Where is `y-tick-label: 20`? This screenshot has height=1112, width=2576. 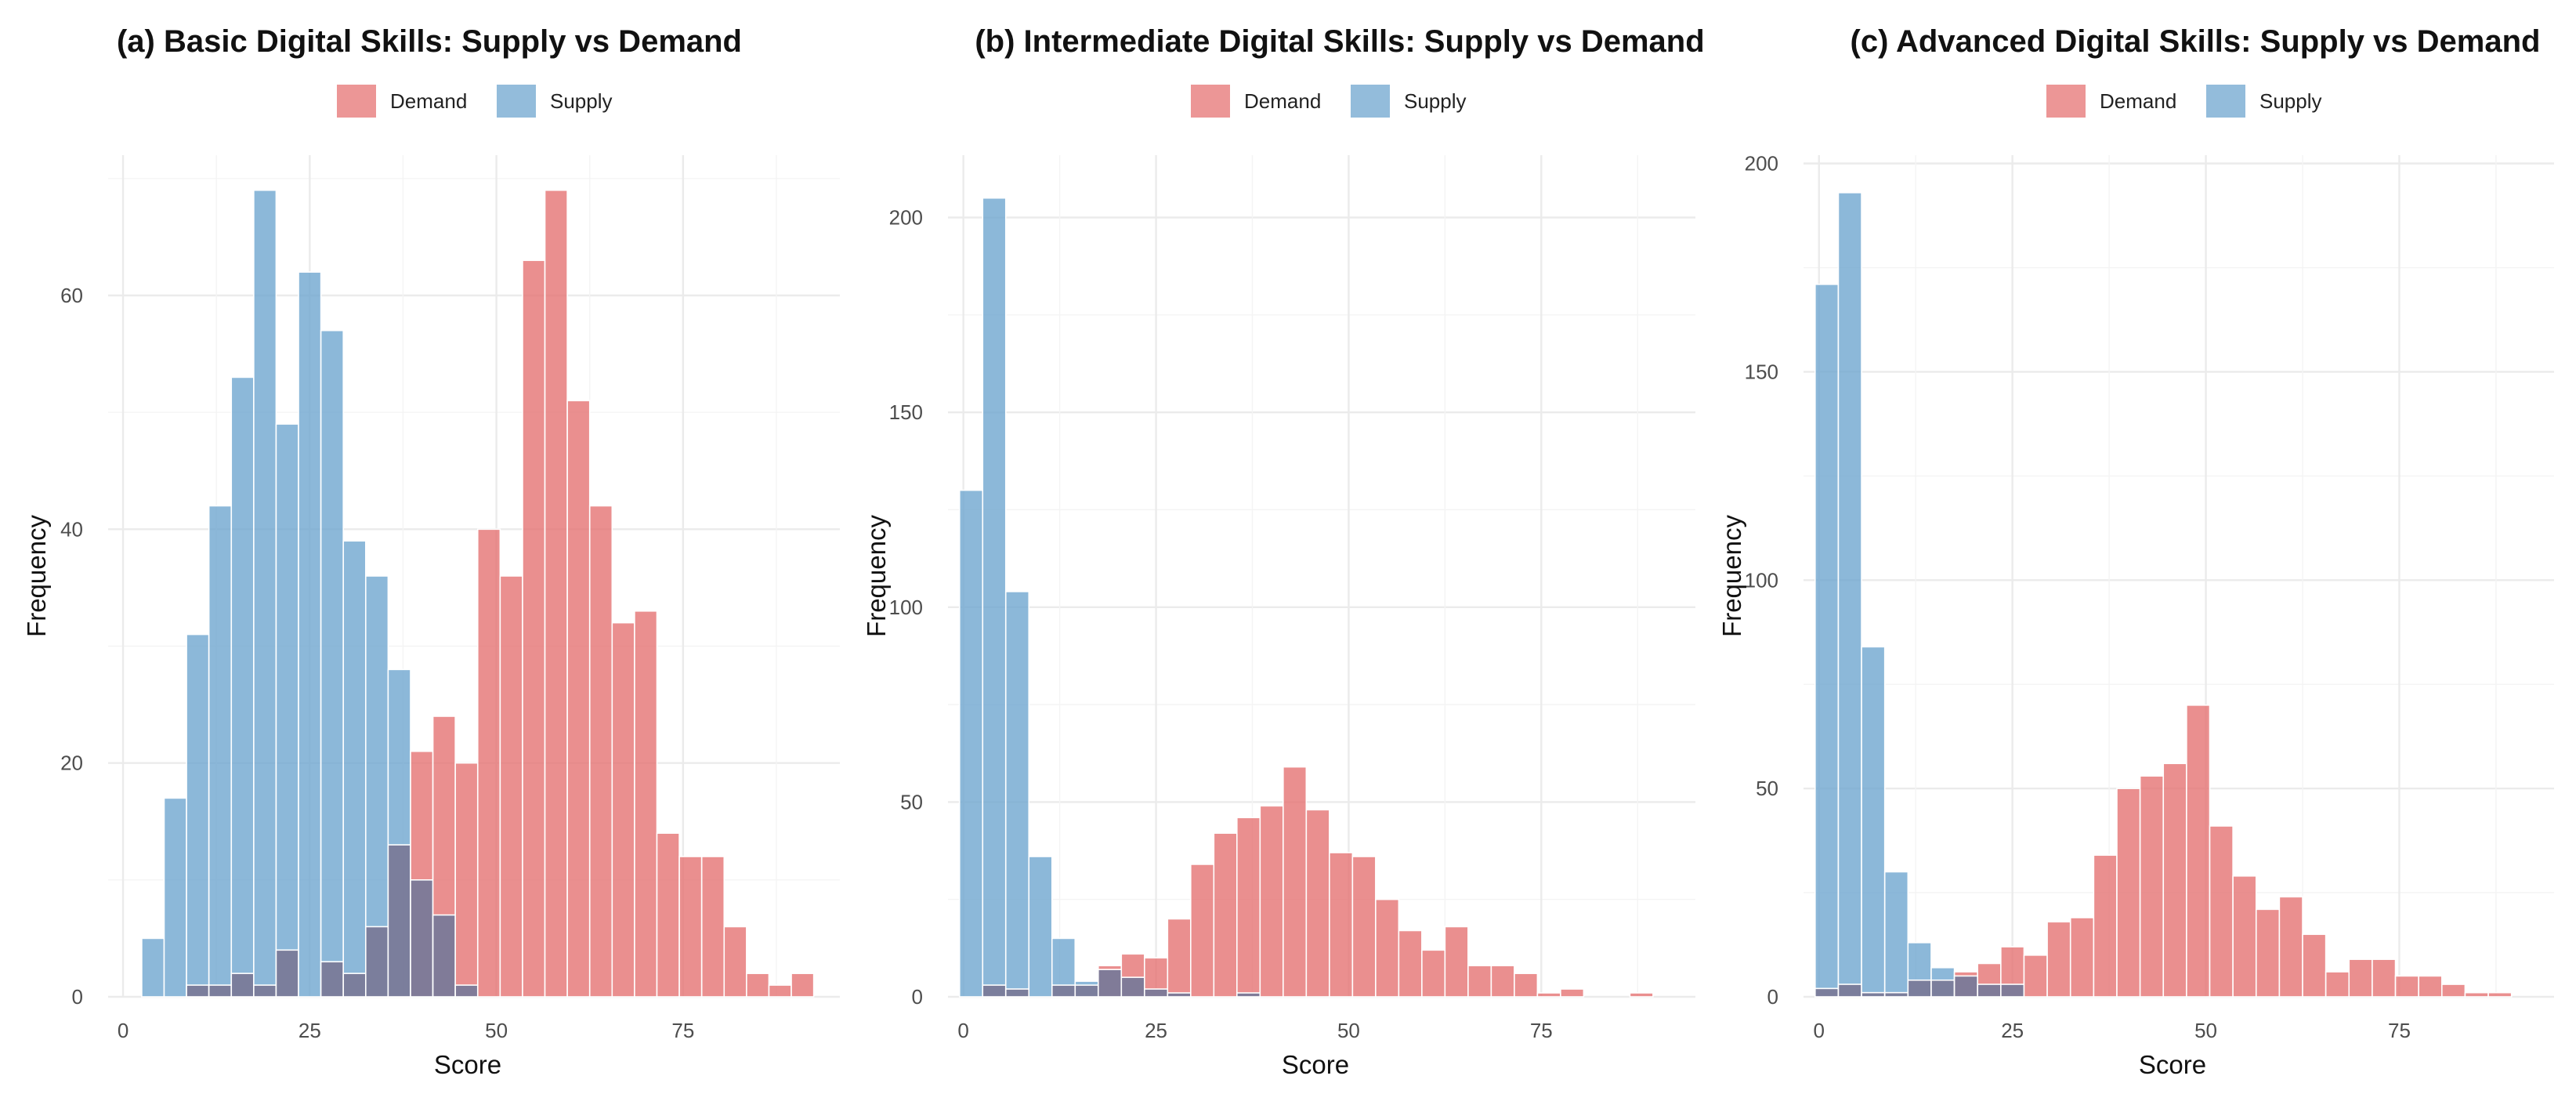 y-tick-label: 20 is located at coordinates (71, 763).